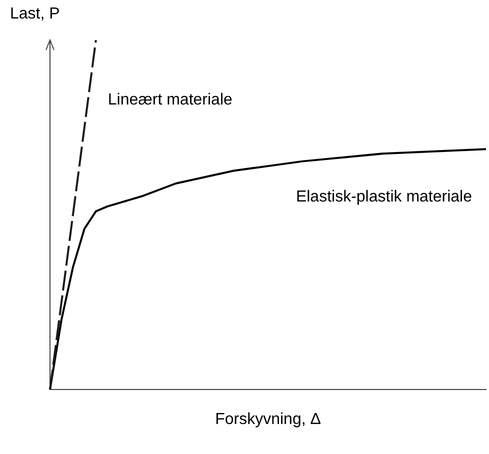 This screenshot has width=489, height=454. What do you see at coordinates (35, 13) in the screenshot?
I see `y-axis-title: Last, P` at bounding box center [35, 13].